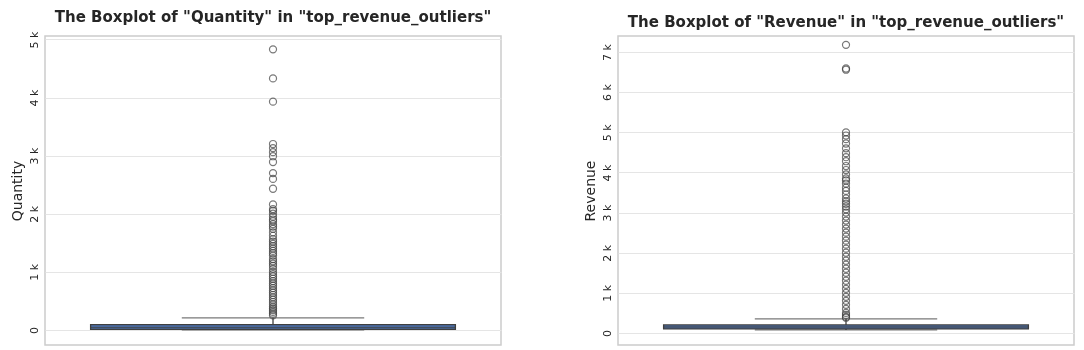 This screenshot has height=350, width=1084. I want to click on y-axis-title: Quantity, so click(16, 191).